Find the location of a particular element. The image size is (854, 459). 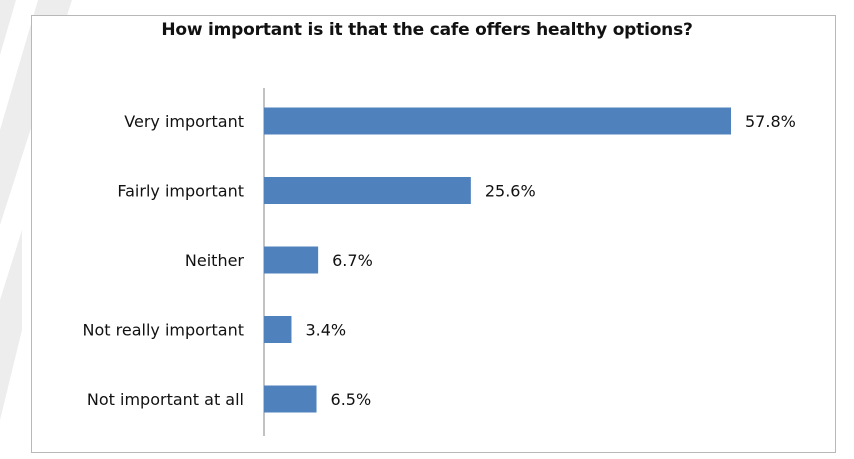

category-label: Very important is located at coordinates (184, 121).